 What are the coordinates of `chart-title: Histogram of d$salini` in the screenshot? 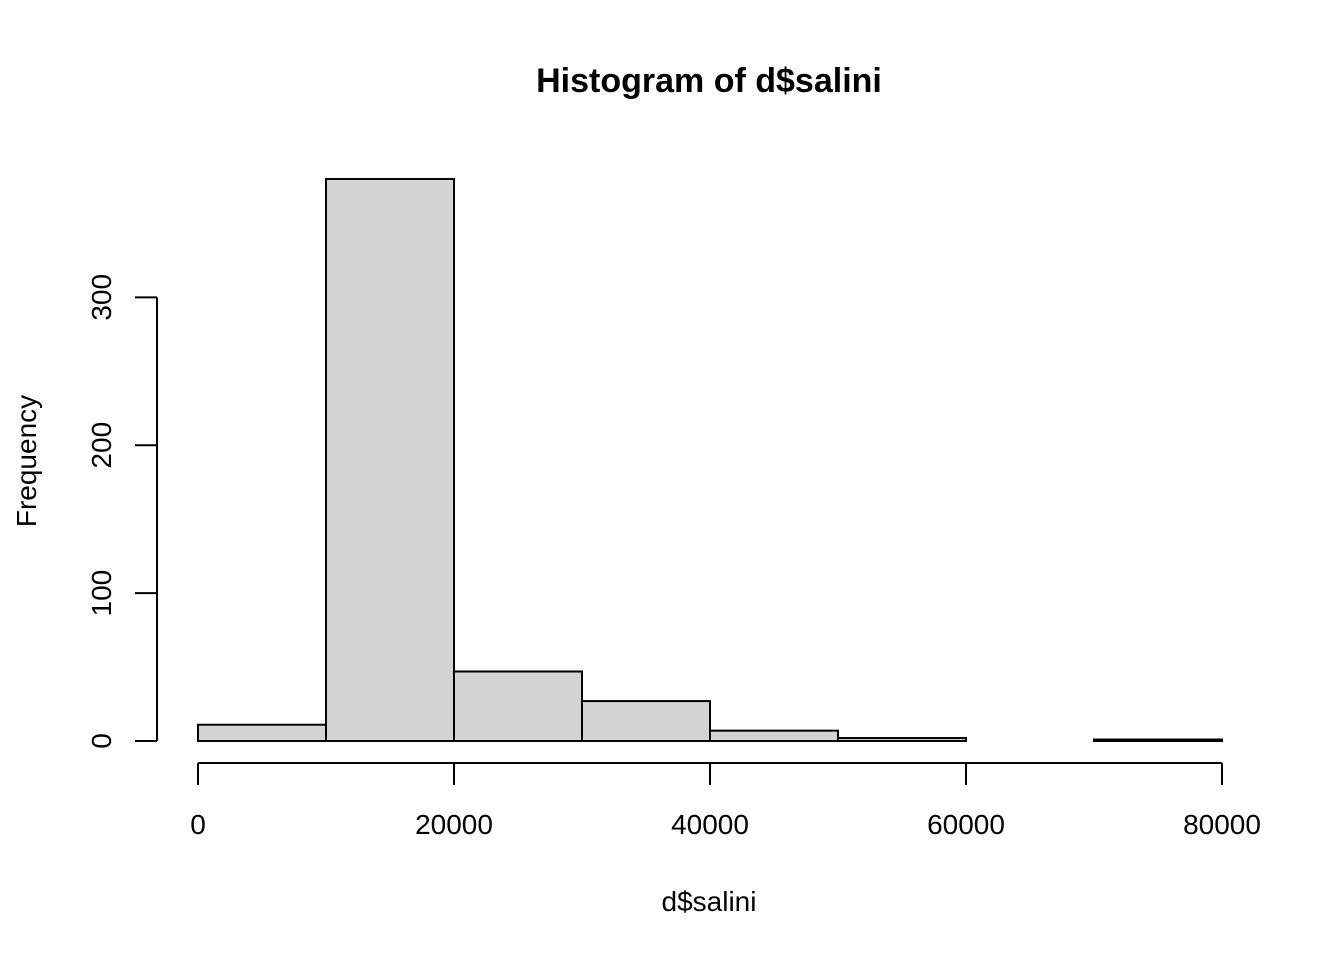 It's located at (709, 81).